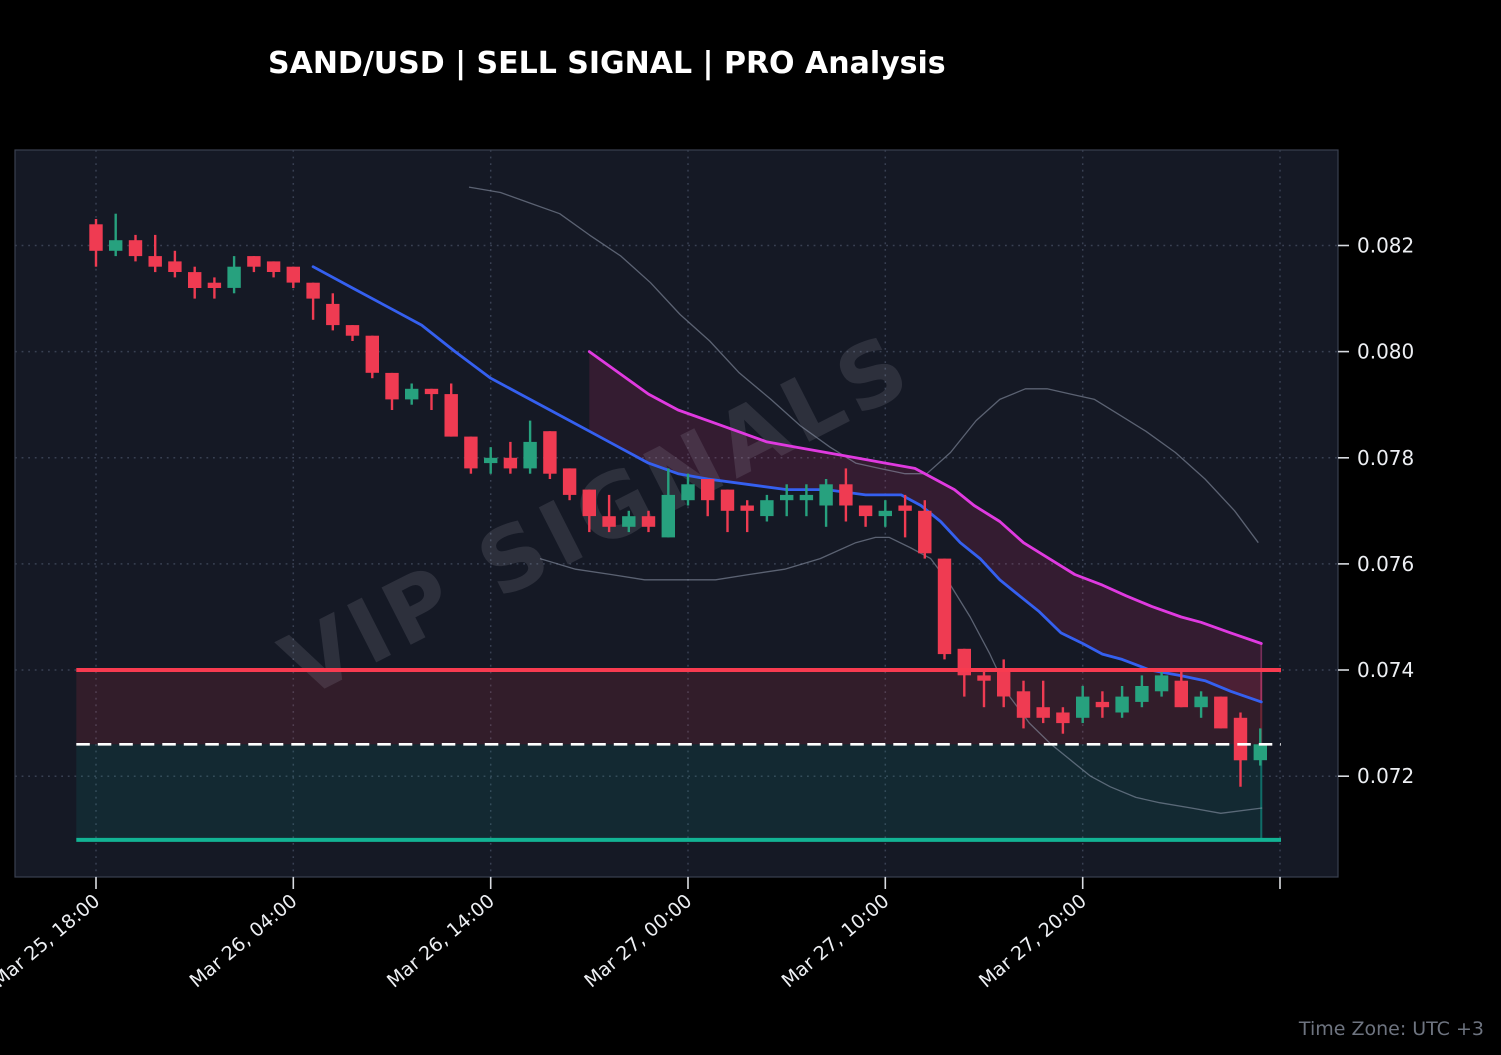 The width and height of the screenshot is (1501, 1055). What do you see at coordinates (52, 941) in the screenshot?
I see `x-tick-label: Mar 25, 18:00` at bounding box center [52, 941].